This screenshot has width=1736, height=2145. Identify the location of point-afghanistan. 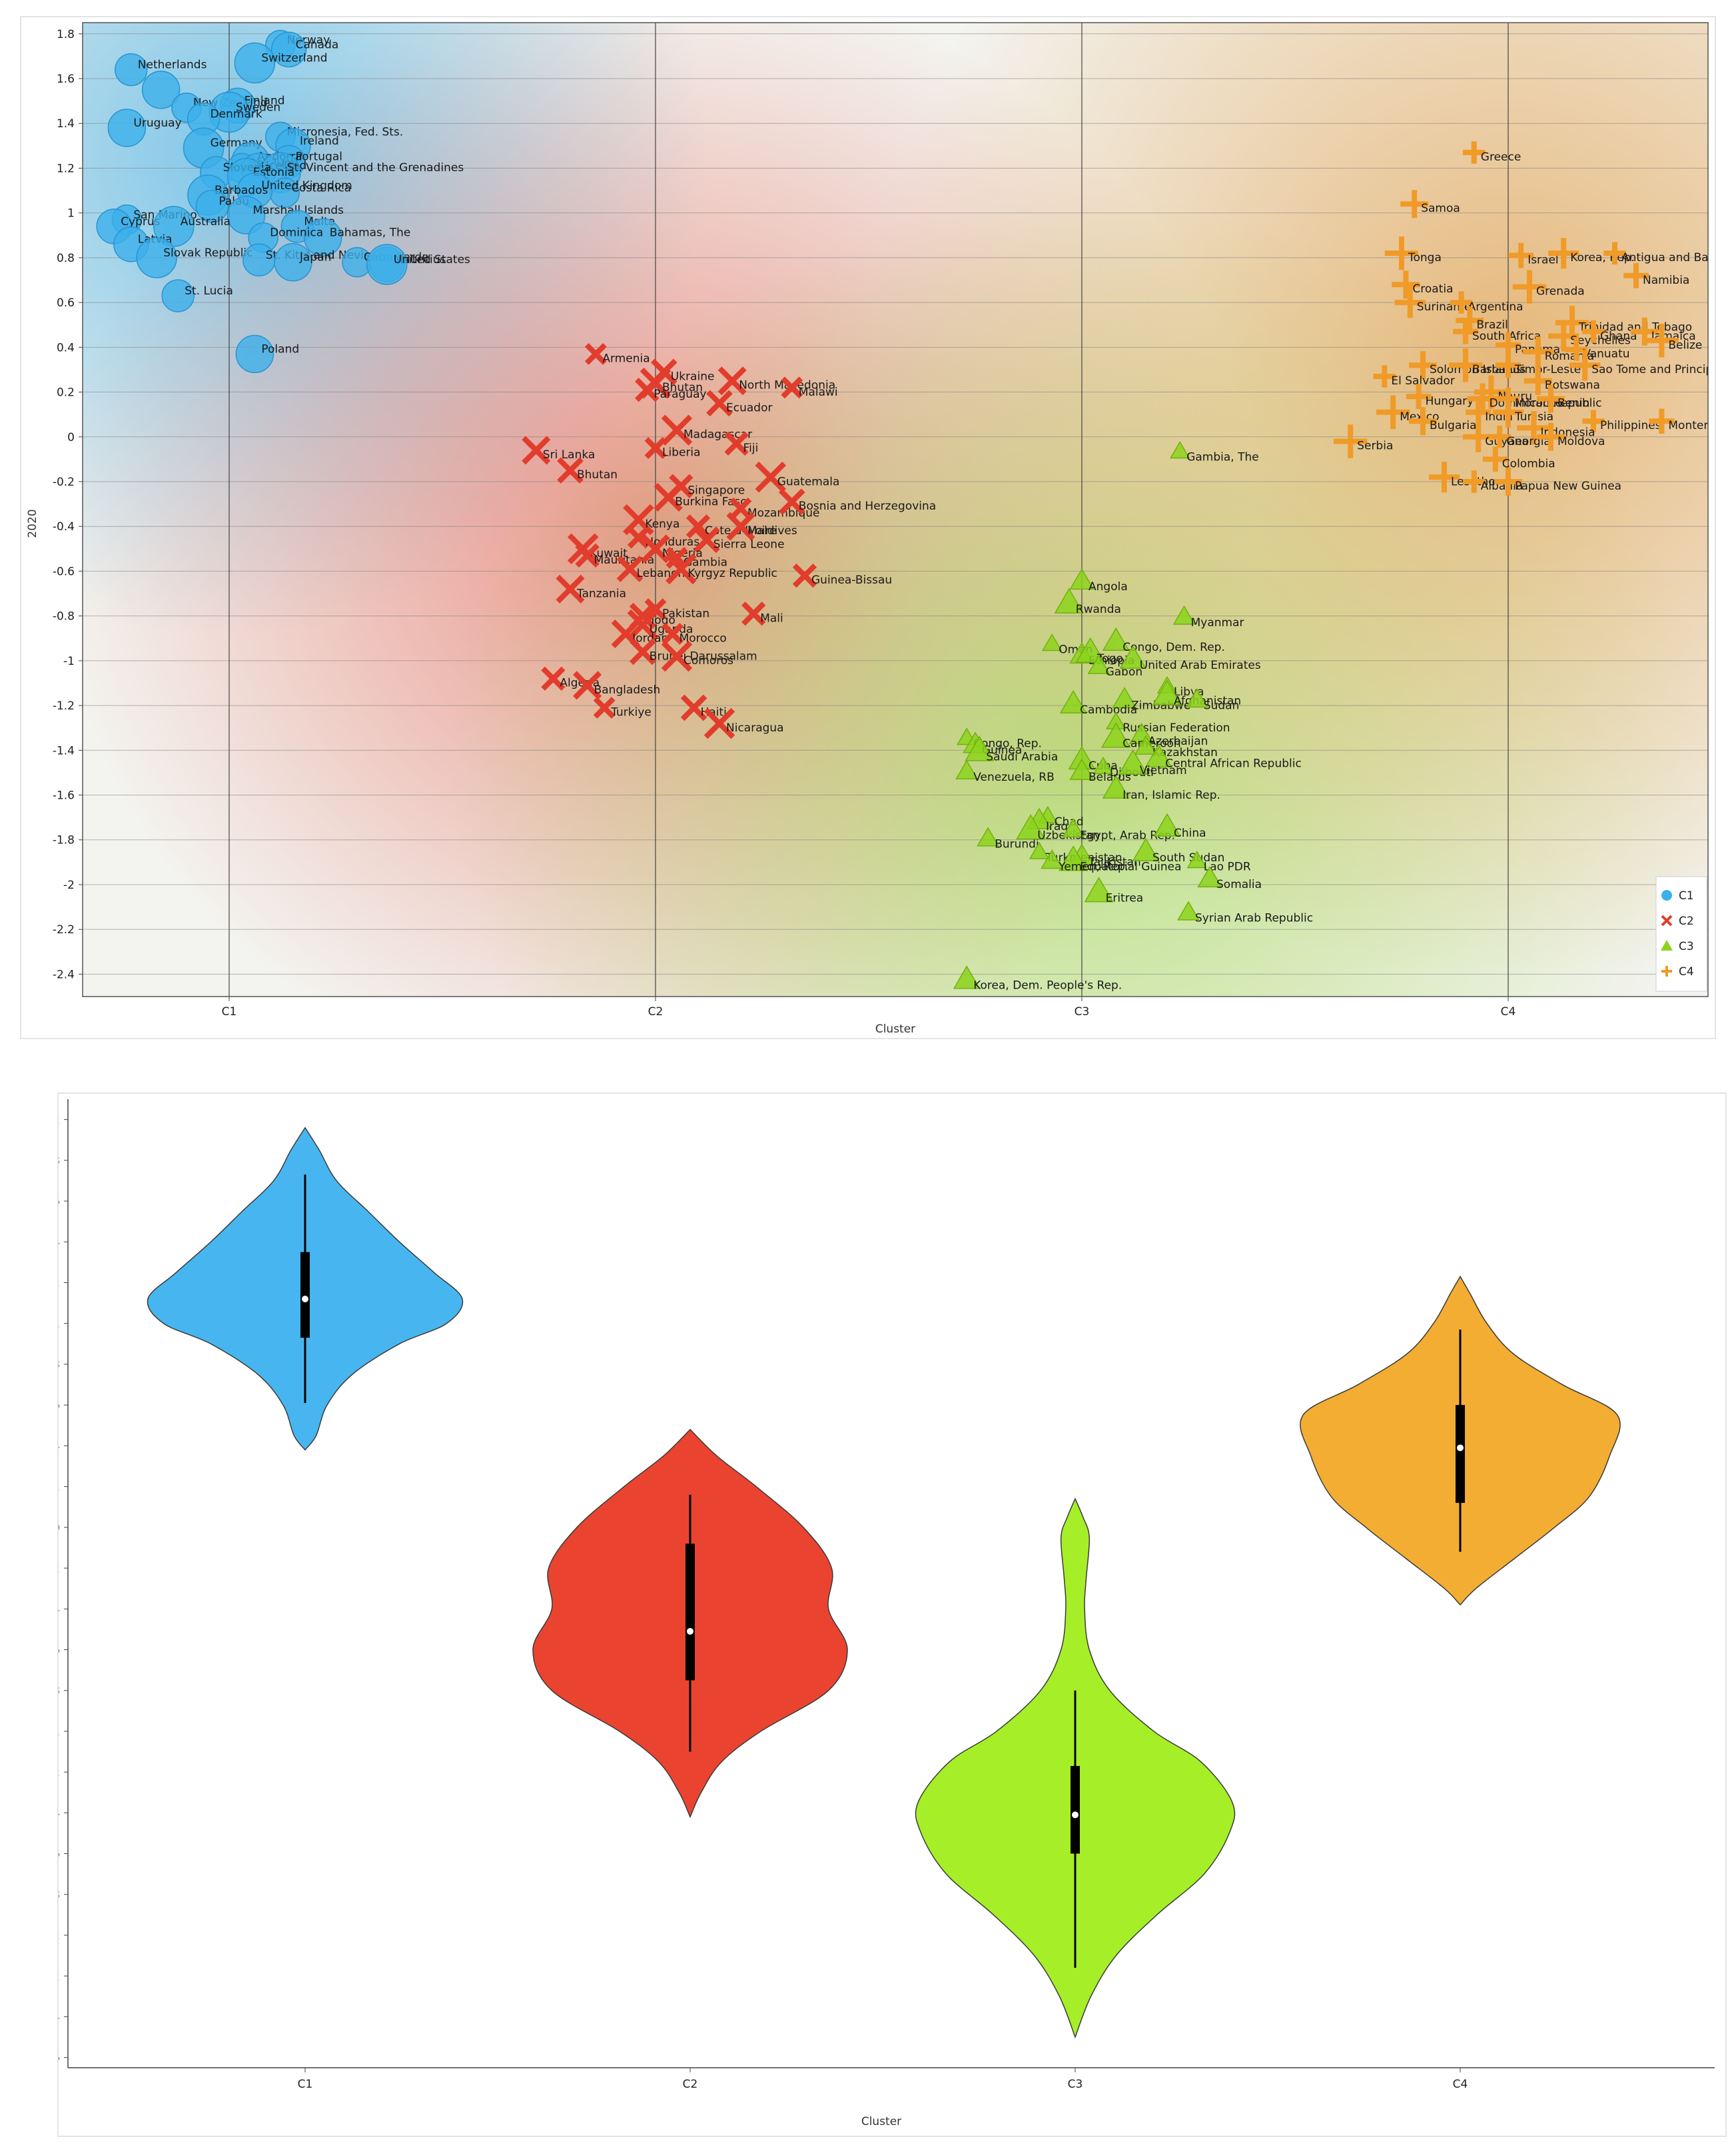
(1167, 692).